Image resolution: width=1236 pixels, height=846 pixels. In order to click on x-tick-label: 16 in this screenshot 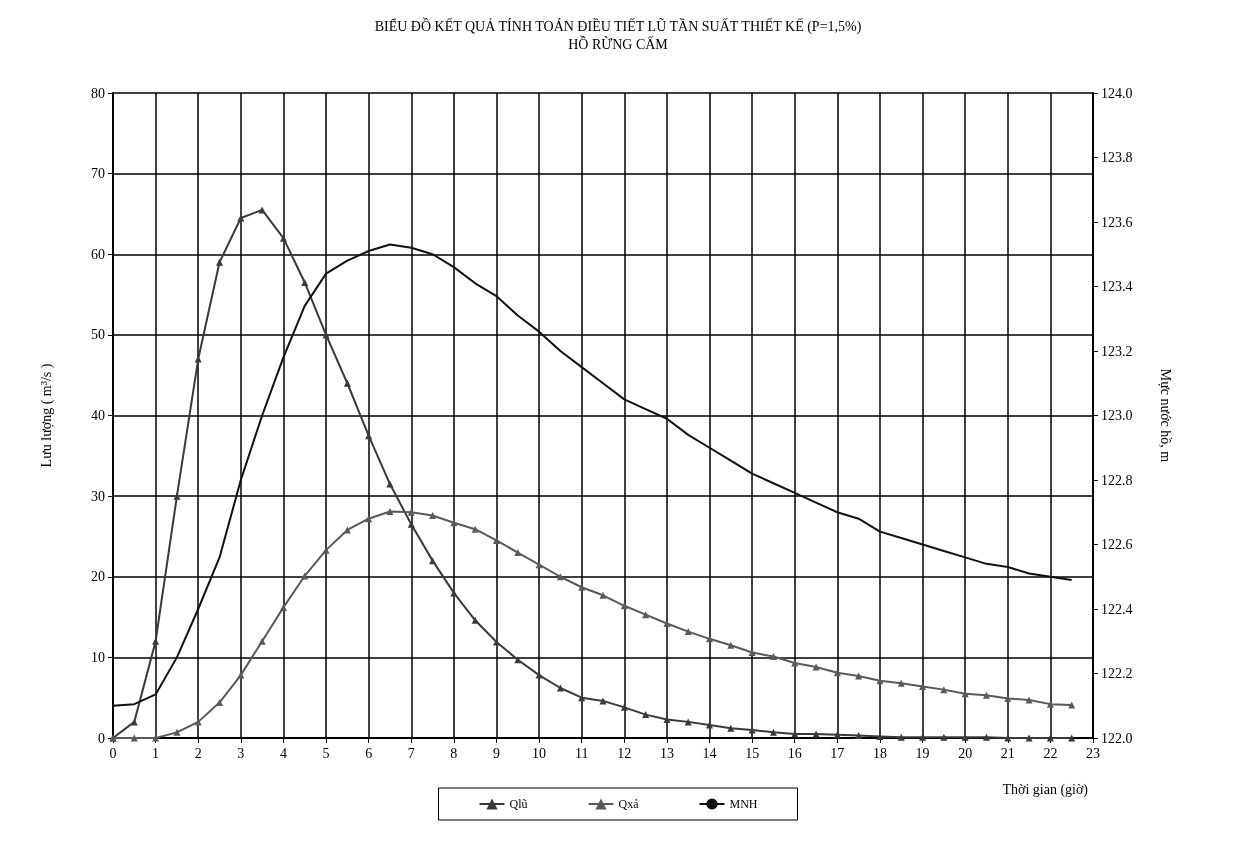, I will do `click(794, 753)`.